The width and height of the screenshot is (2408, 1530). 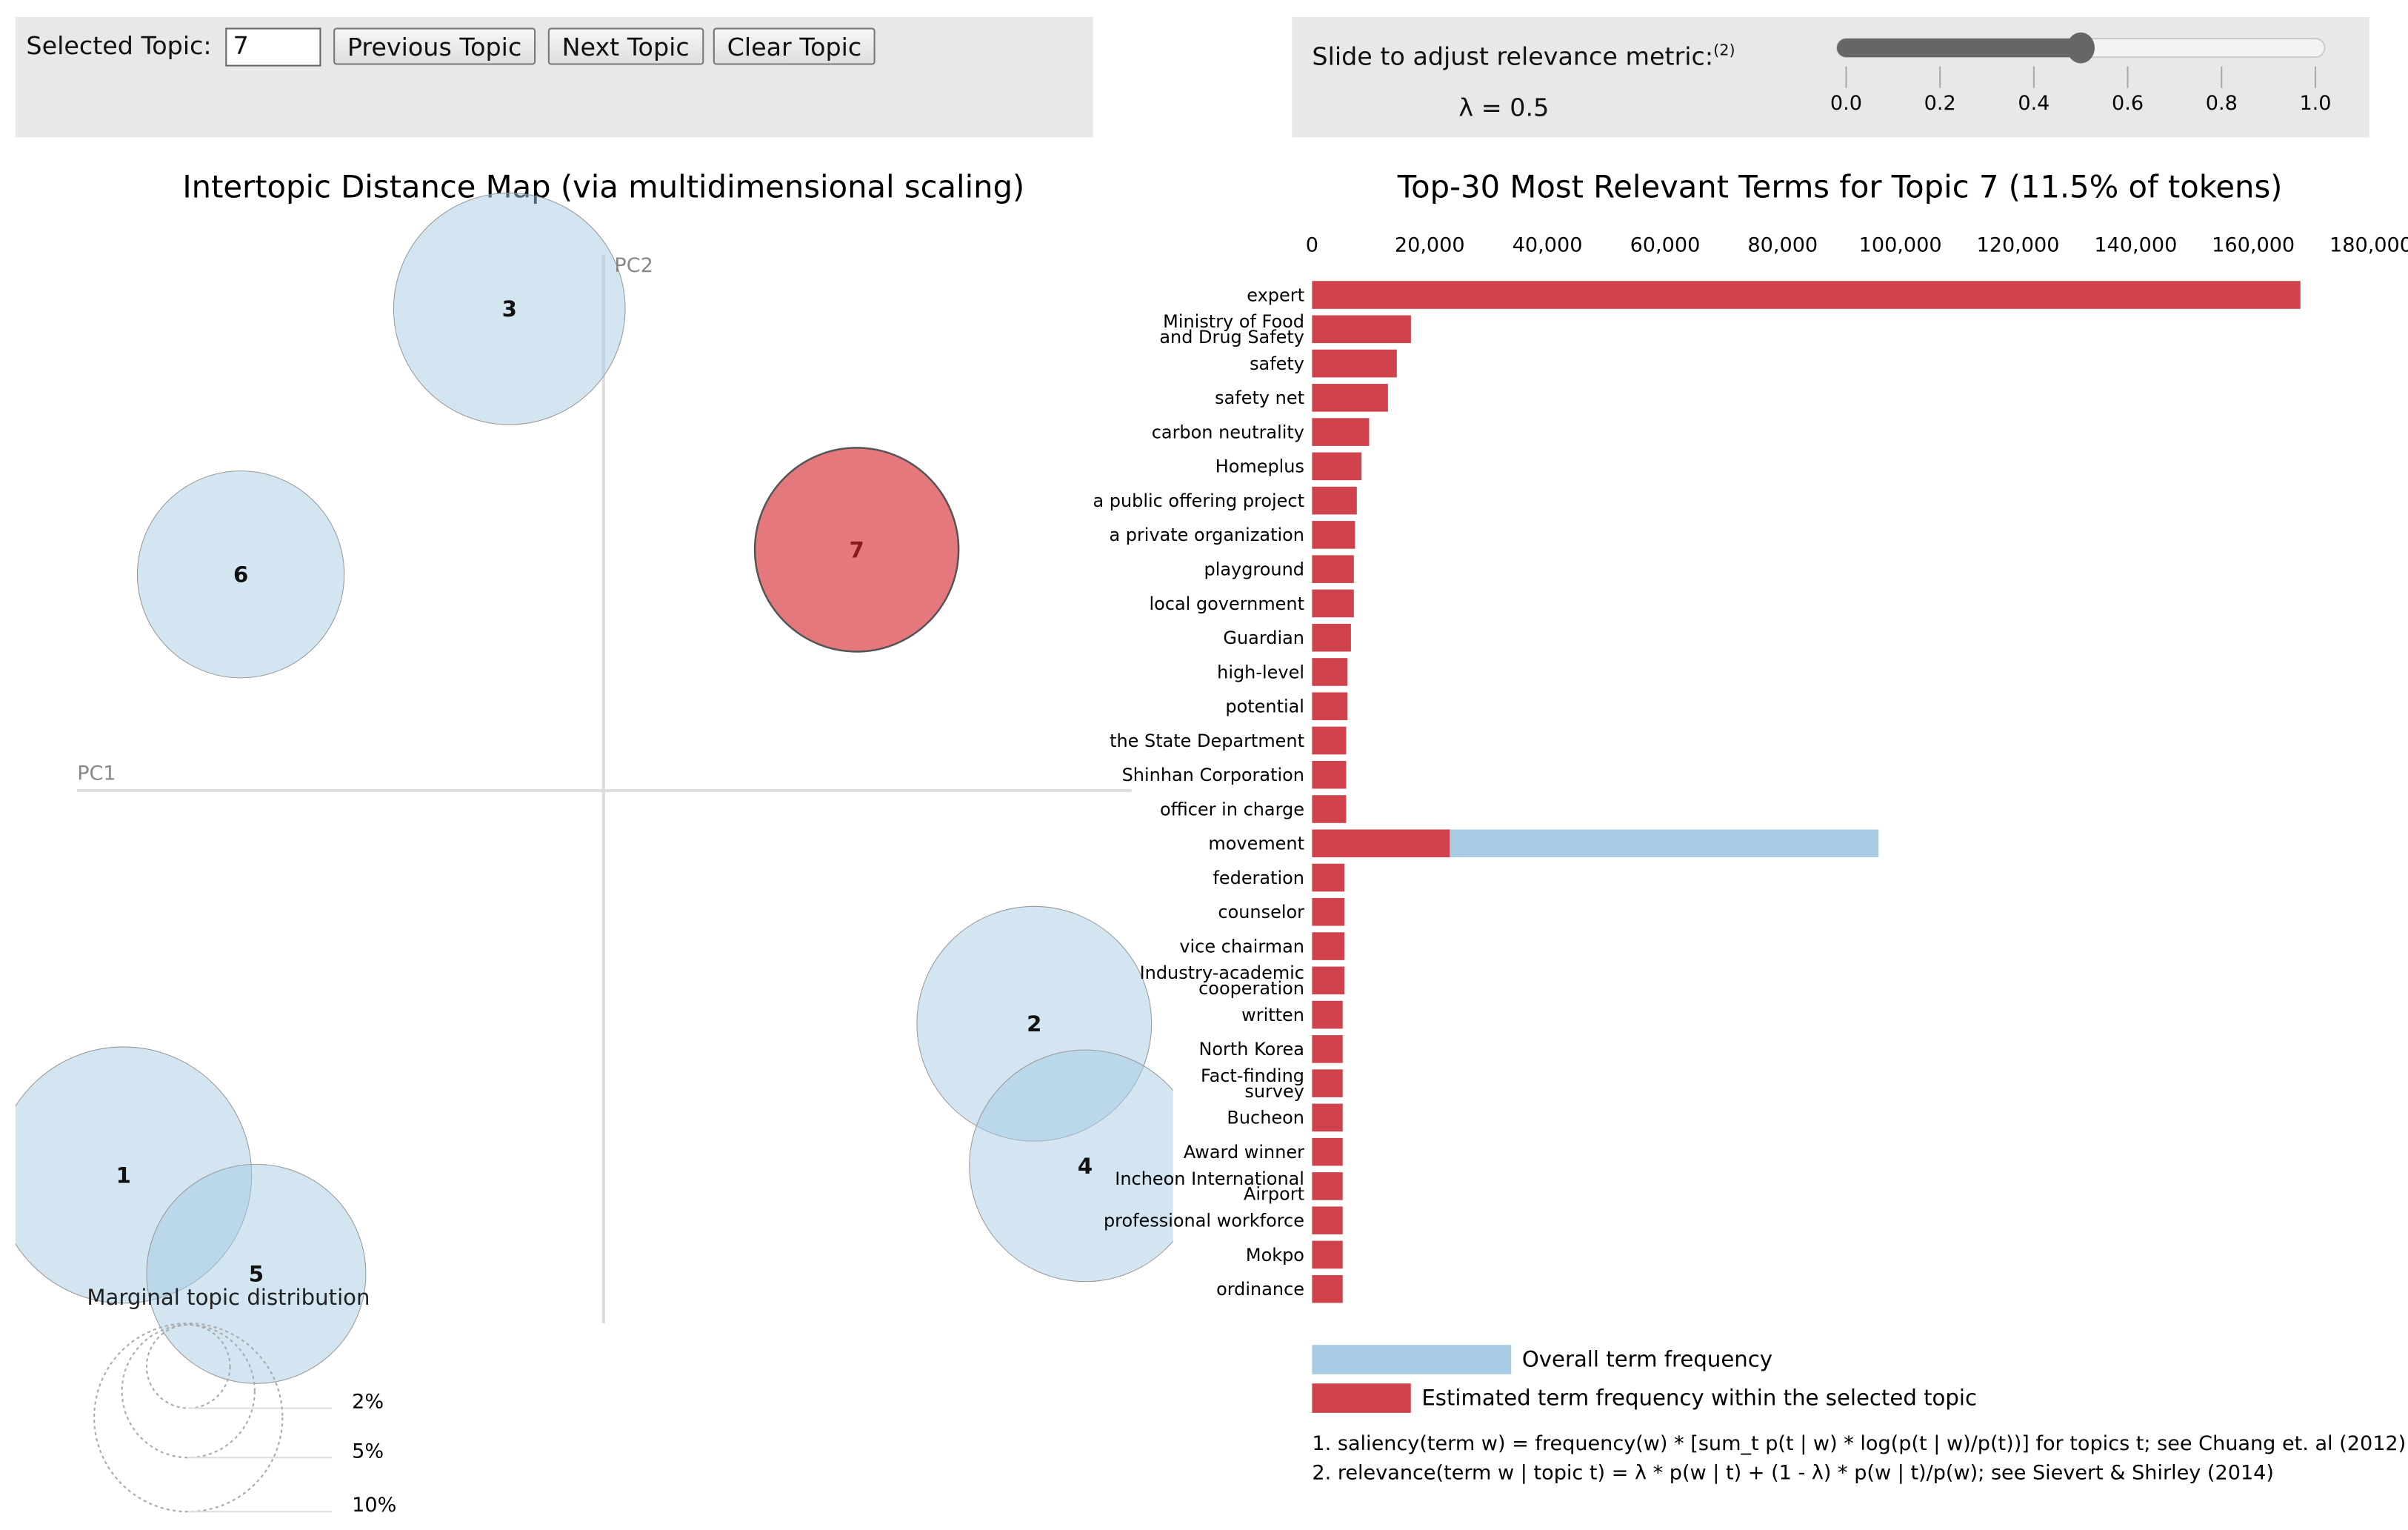 I want to click on term-label: counselor, so click(x=1261, y=912).